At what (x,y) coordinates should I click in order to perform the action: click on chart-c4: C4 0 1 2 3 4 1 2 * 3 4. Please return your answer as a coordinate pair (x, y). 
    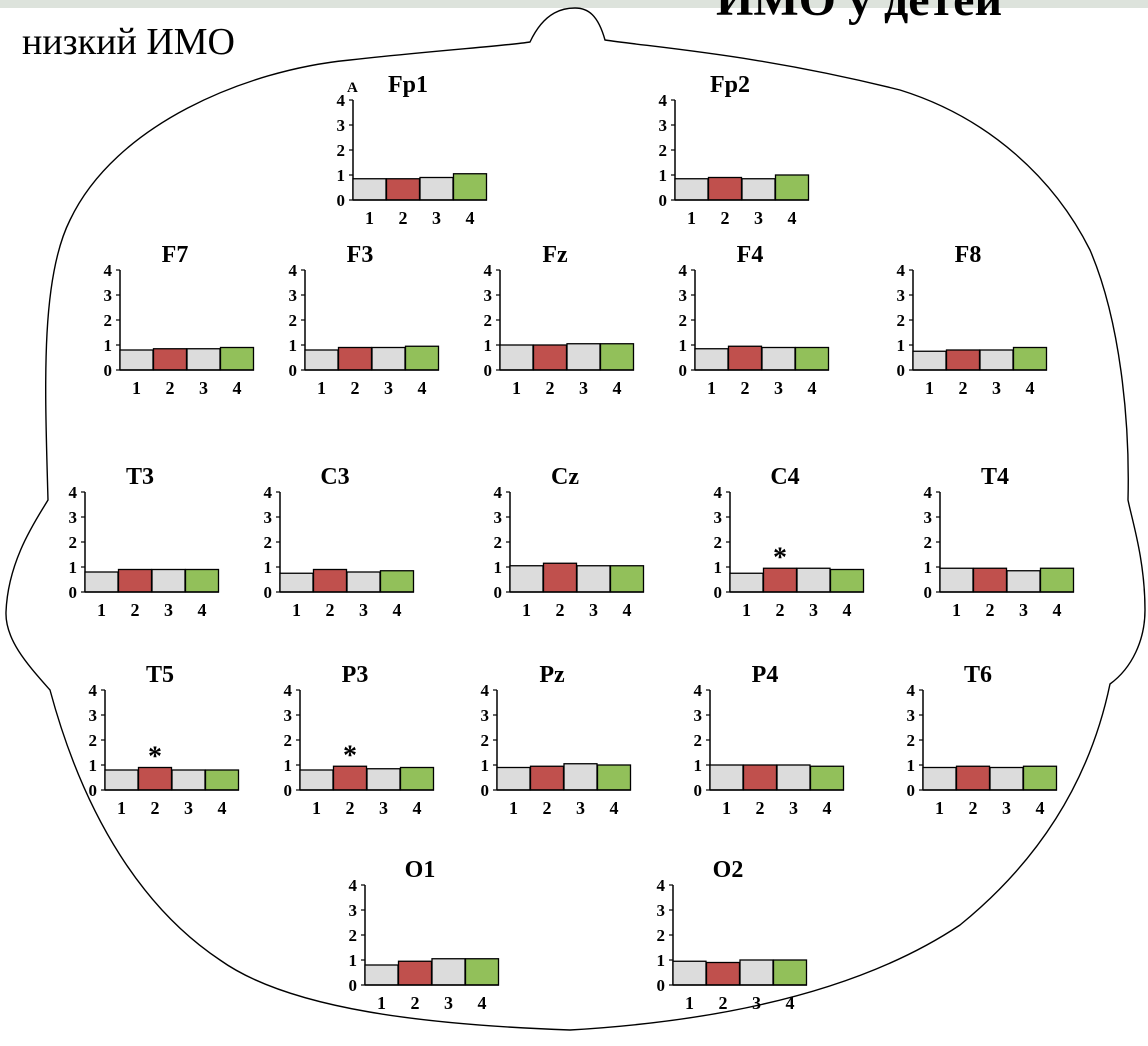
    Looking at the image, I should click on (785, 547).